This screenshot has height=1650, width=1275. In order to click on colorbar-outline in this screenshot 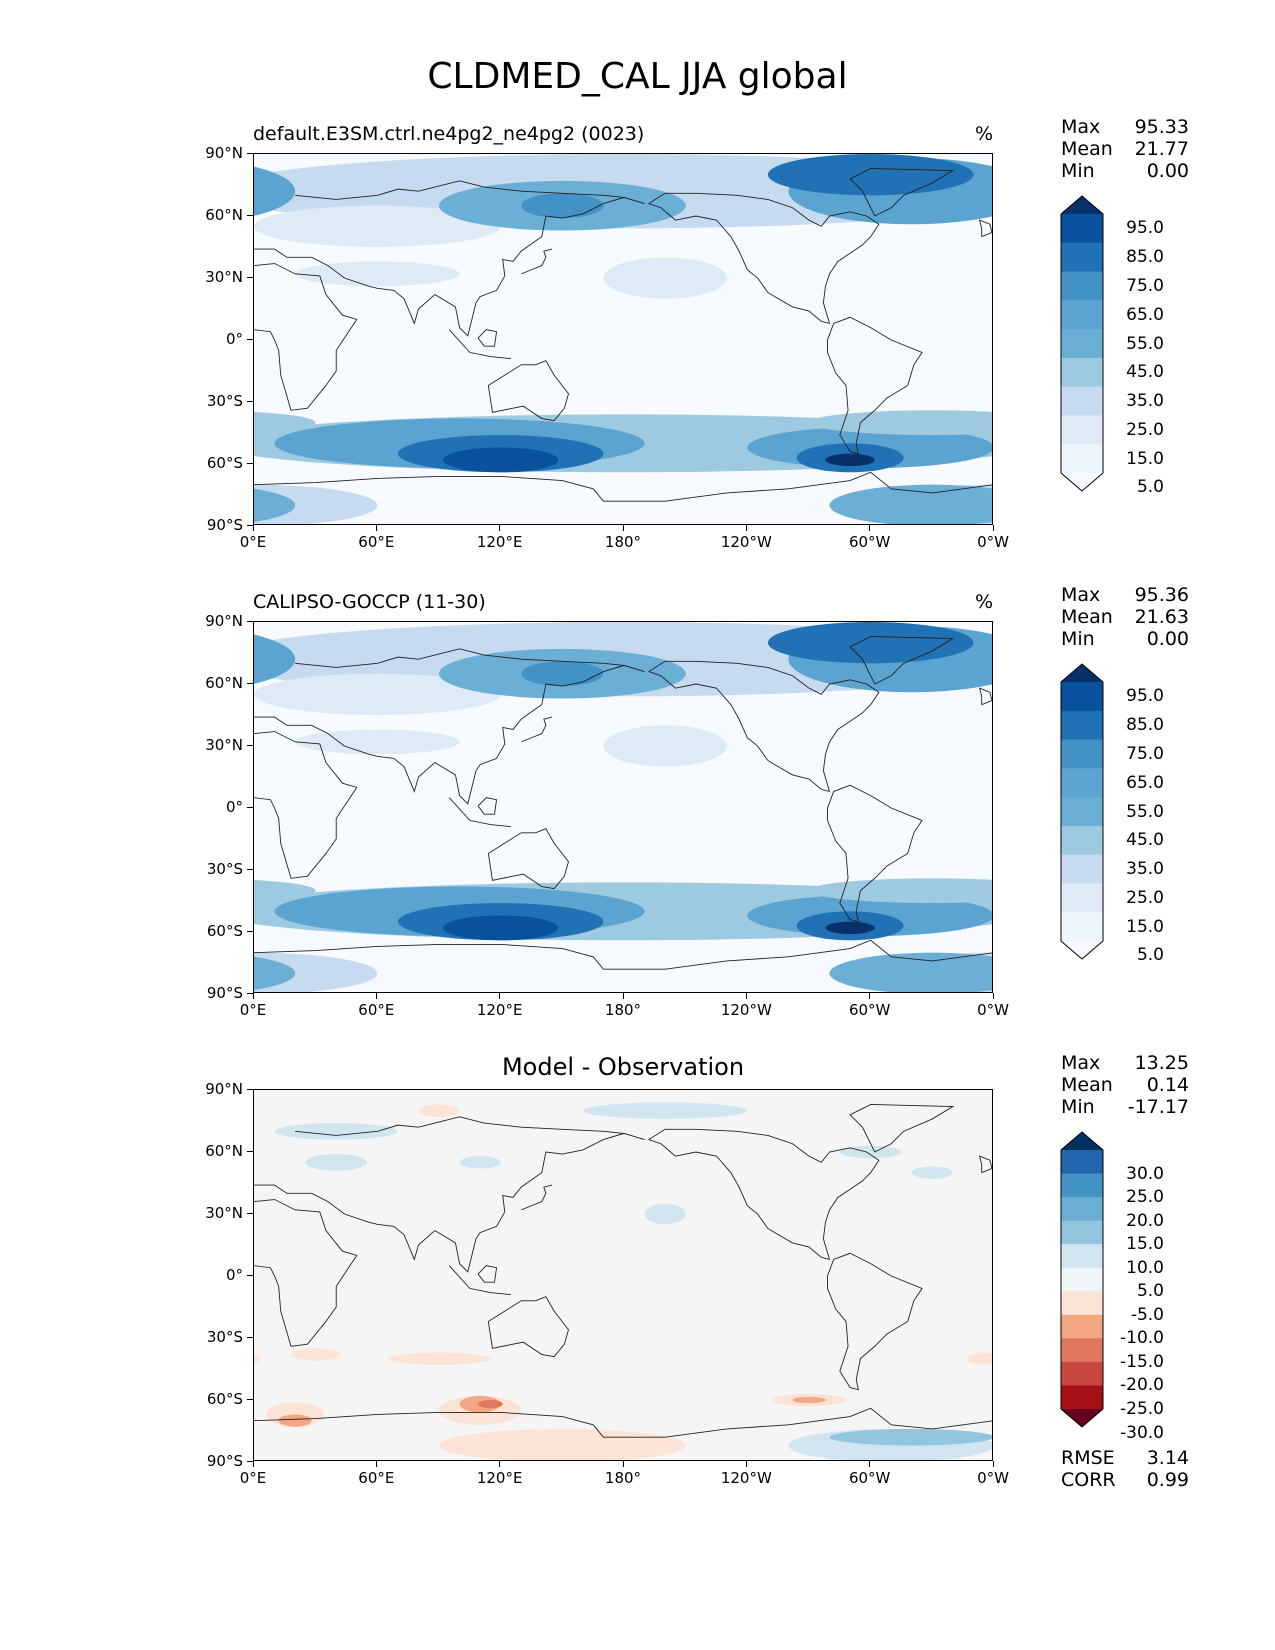, I will do `click(1082, 1279)`.